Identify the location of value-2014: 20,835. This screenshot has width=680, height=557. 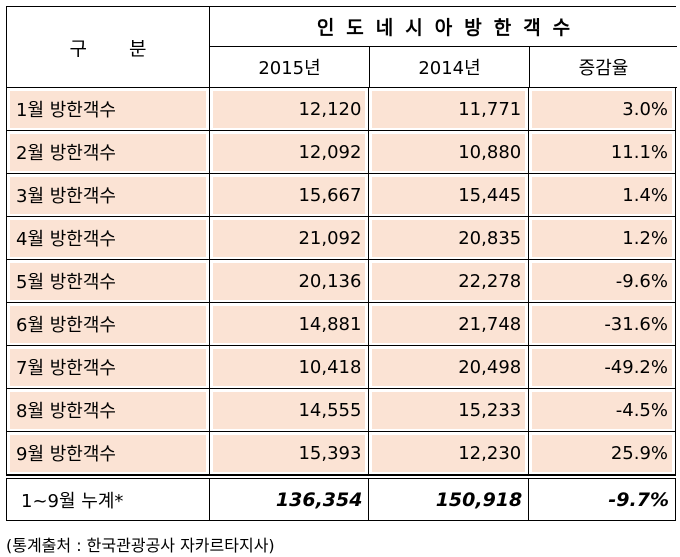
(449, 238).